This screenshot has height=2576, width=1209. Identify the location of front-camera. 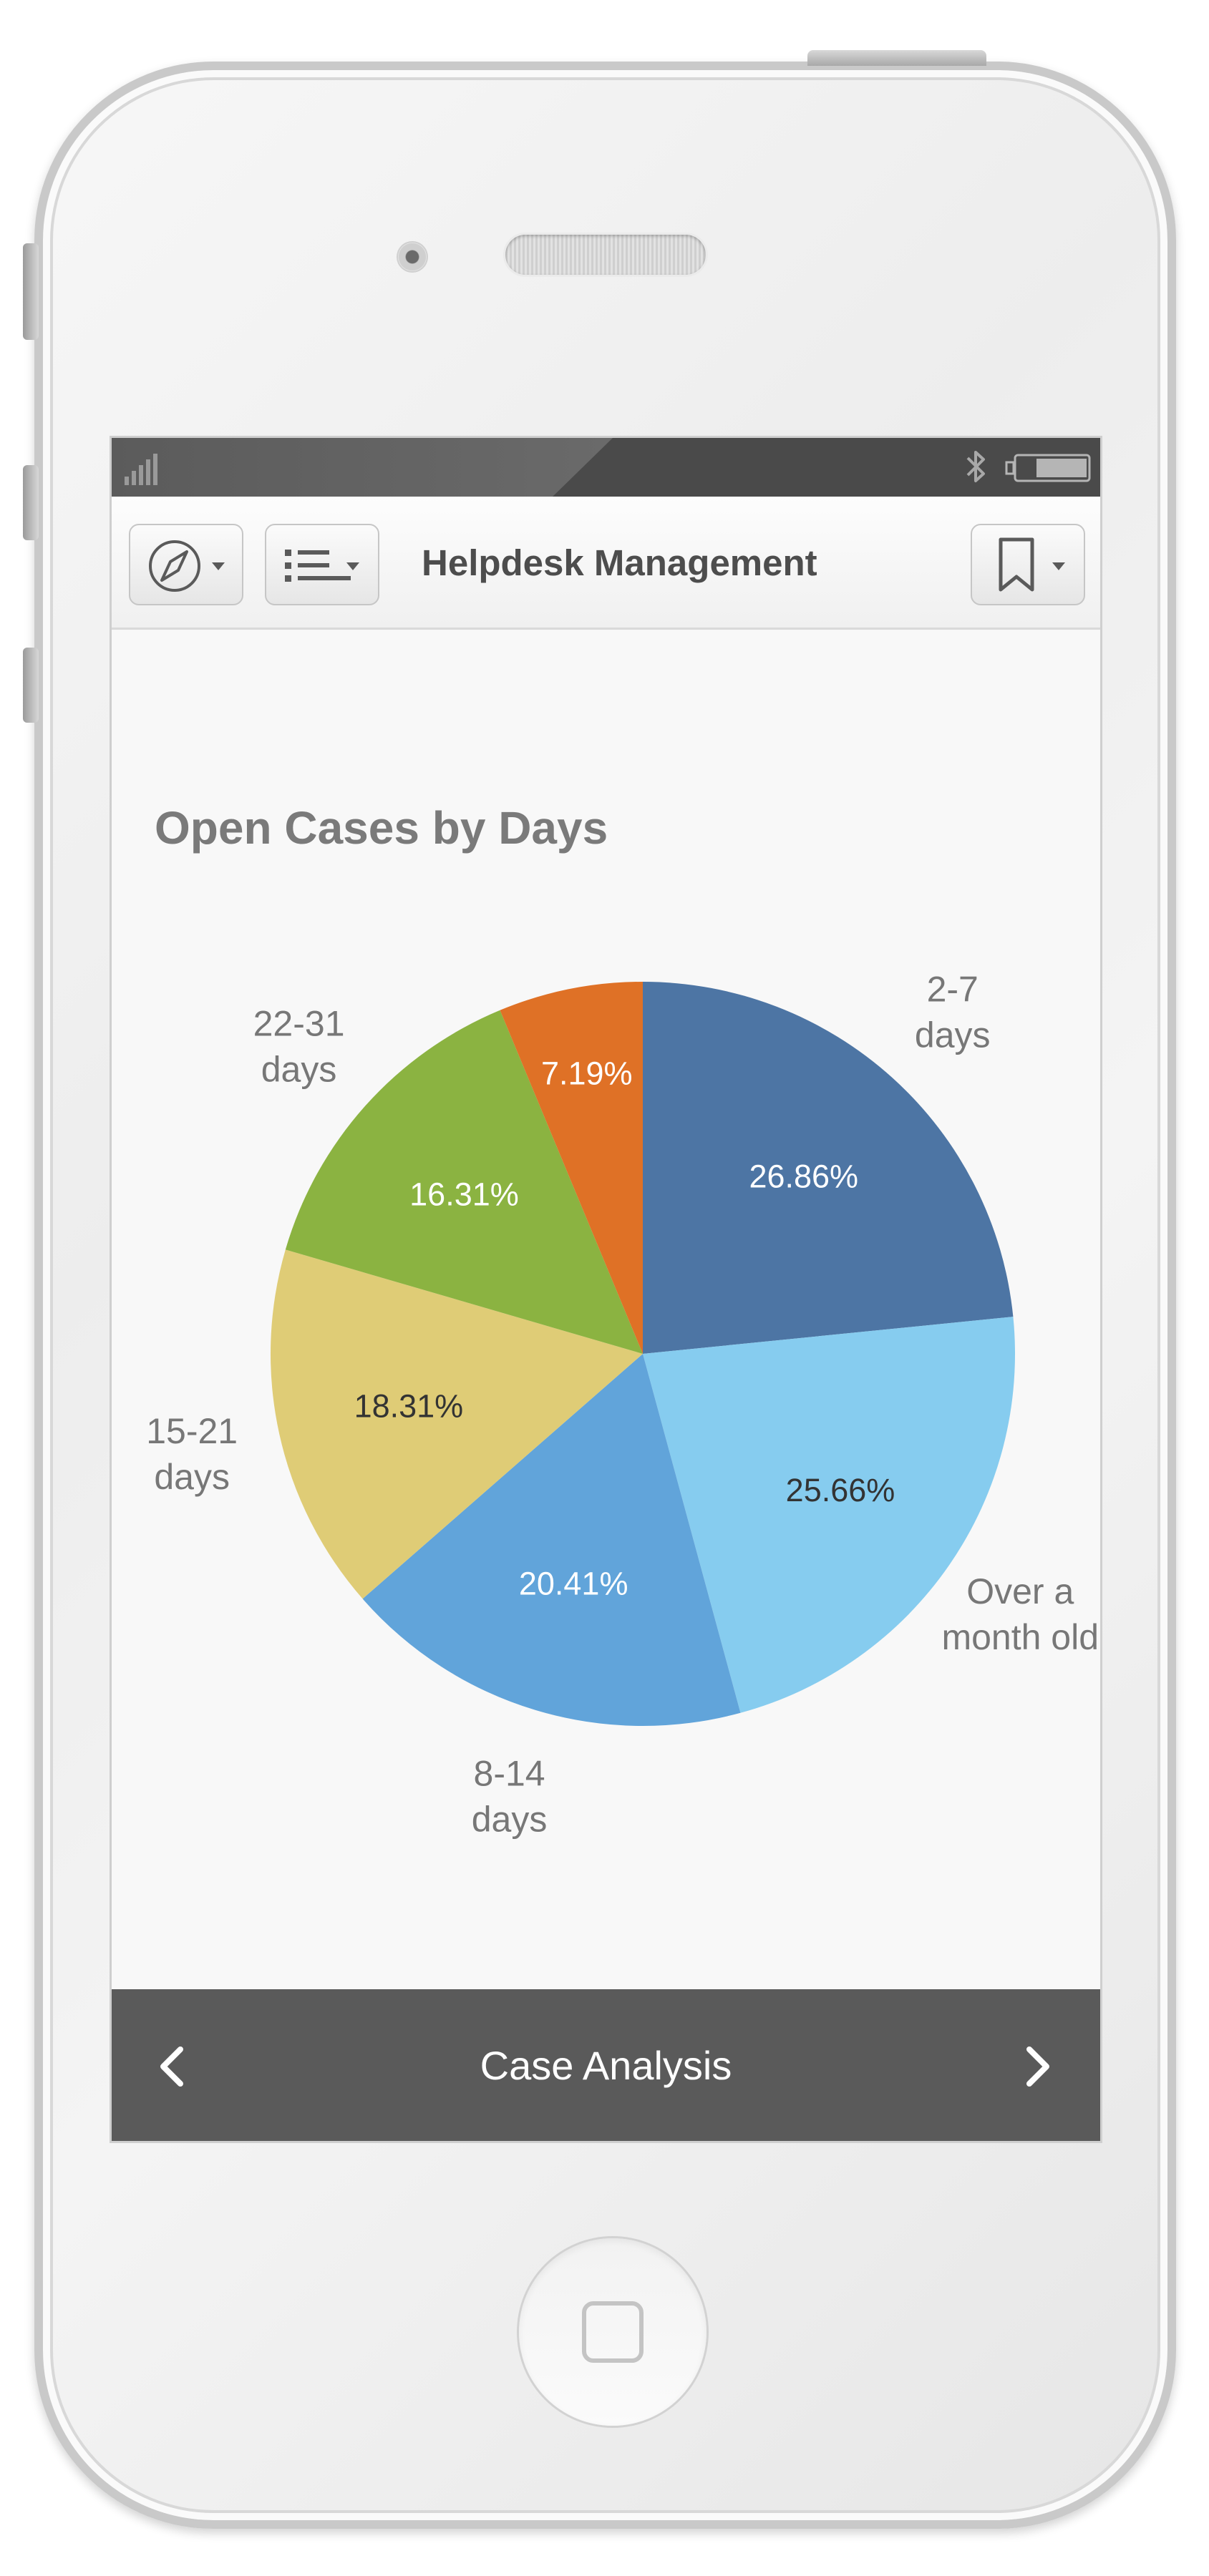
(412, 257).